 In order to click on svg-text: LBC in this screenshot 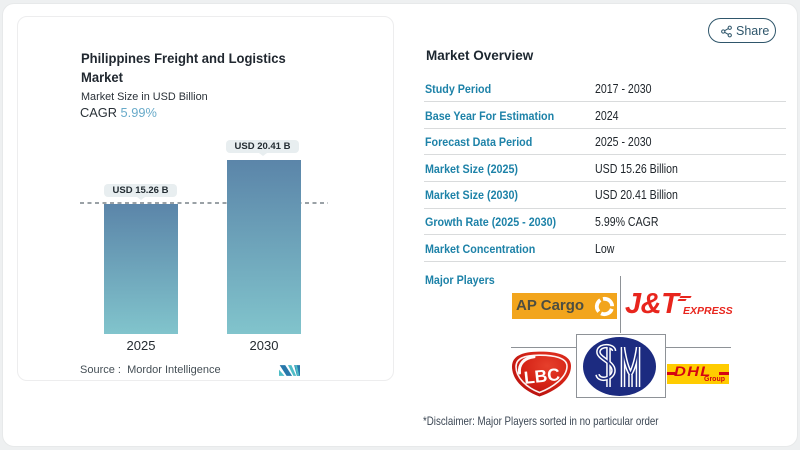, I will do `click(542, 376)`.